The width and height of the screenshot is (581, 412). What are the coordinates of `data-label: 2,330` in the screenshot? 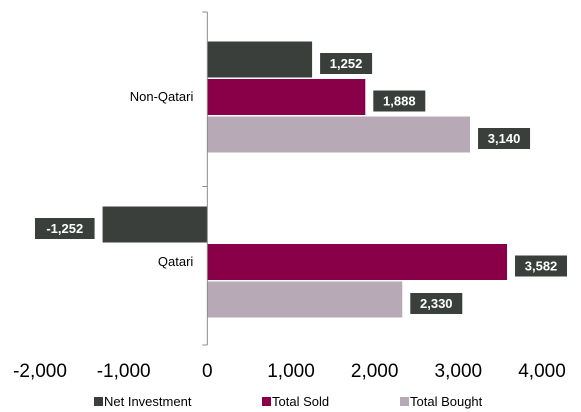 It's located at (436, 303).